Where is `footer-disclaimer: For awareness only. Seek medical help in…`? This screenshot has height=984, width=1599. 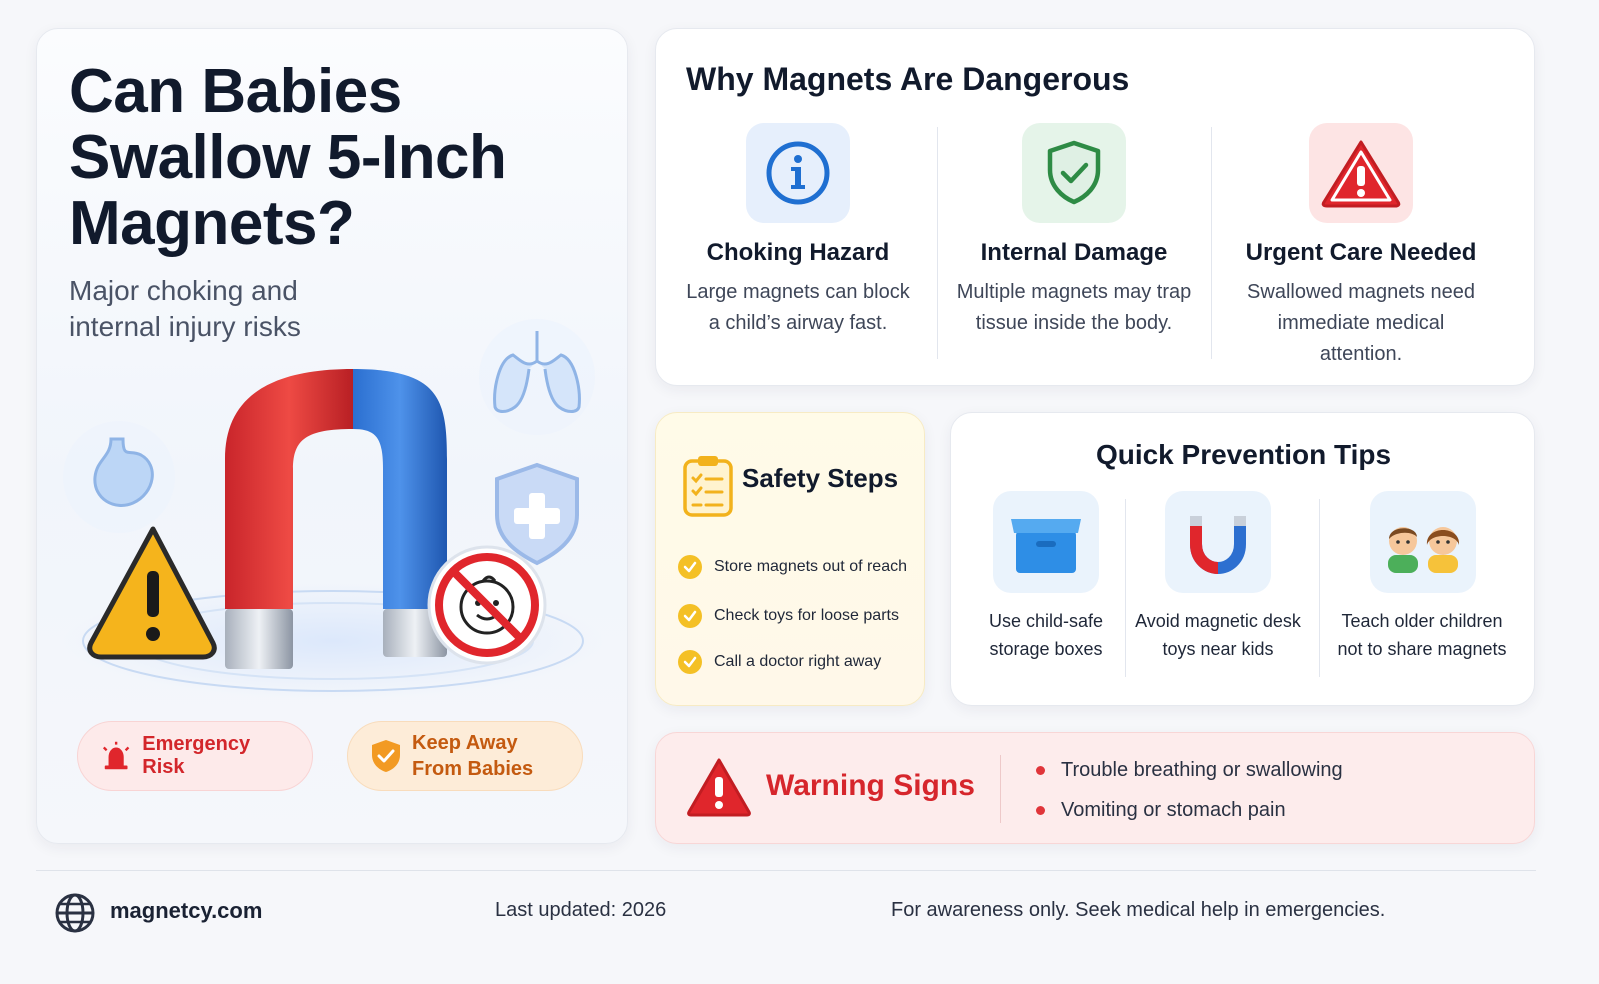
footer-disclaimer: For awareness only. Seek medical help in… is located at coordinates (1138, 910).